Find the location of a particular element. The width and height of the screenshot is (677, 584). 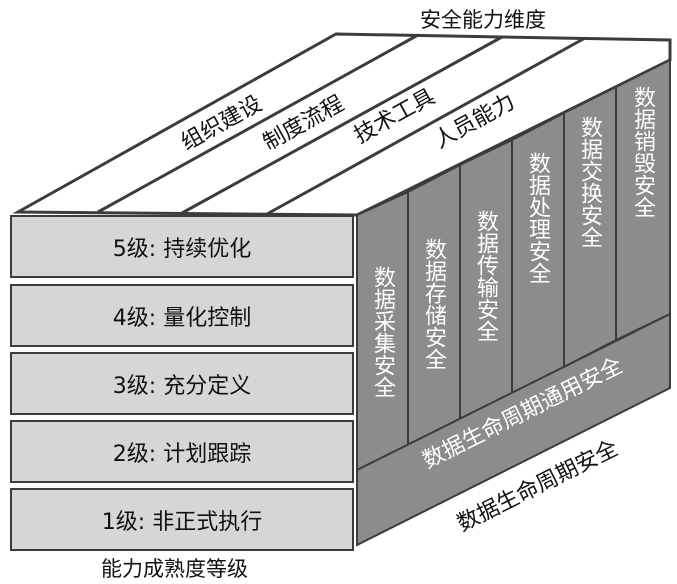

lifecycle-stage-label-1: 数据采集安全 is located at coordinates (383, 332).